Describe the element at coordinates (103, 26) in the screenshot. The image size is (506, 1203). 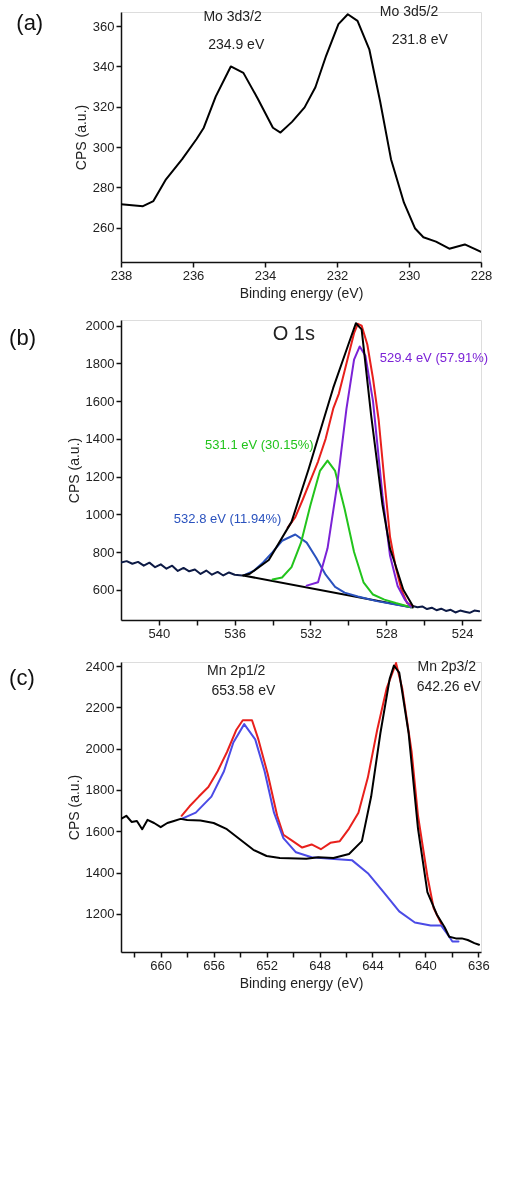
I see `y-tick-label: 360` at that location.